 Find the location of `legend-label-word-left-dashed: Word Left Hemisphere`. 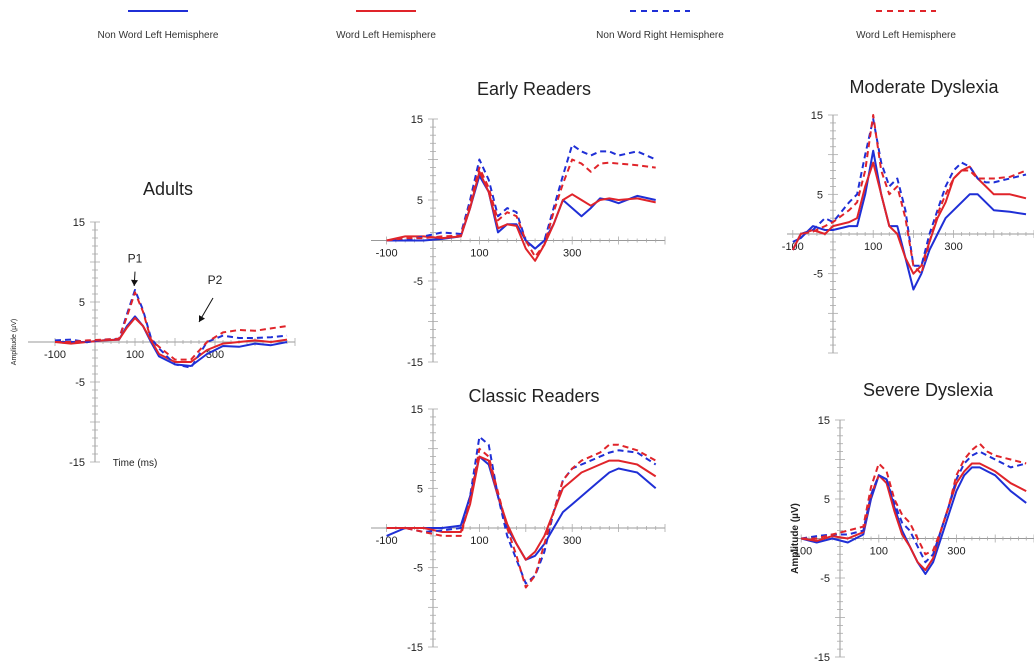

legend-label-word-left-dashed: Word Left Hemisphere is located at coordinates (906, 35).